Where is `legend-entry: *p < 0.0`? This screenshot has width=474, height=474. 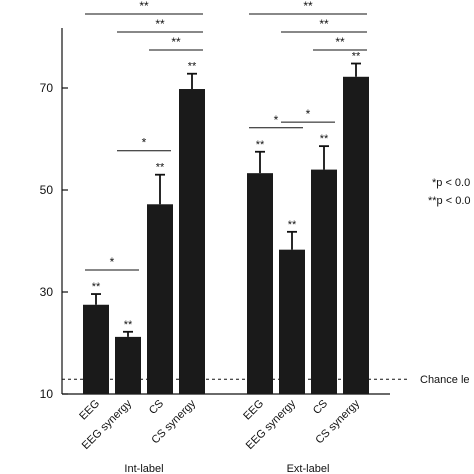 legend-entry: *p < 0.0 is located at coordinates (451, 183).